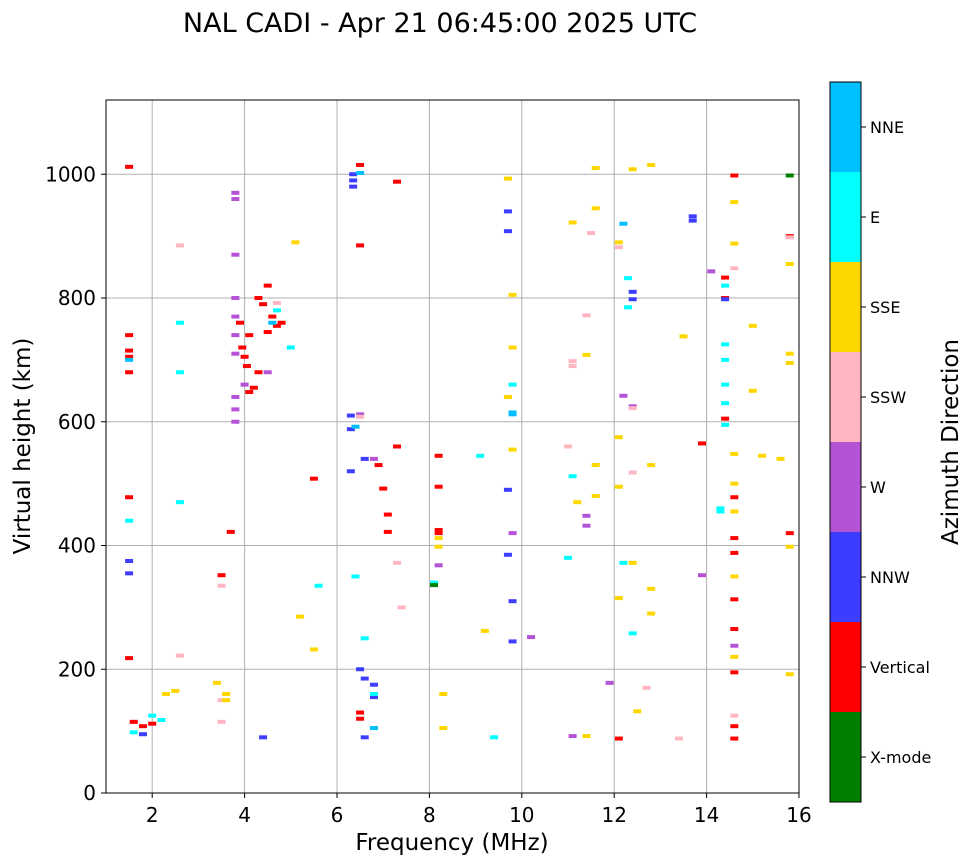 The width and height of the screenshot is (972, 865). I want to click on colorbar-tick-label: Vertical, so click(900, 667).